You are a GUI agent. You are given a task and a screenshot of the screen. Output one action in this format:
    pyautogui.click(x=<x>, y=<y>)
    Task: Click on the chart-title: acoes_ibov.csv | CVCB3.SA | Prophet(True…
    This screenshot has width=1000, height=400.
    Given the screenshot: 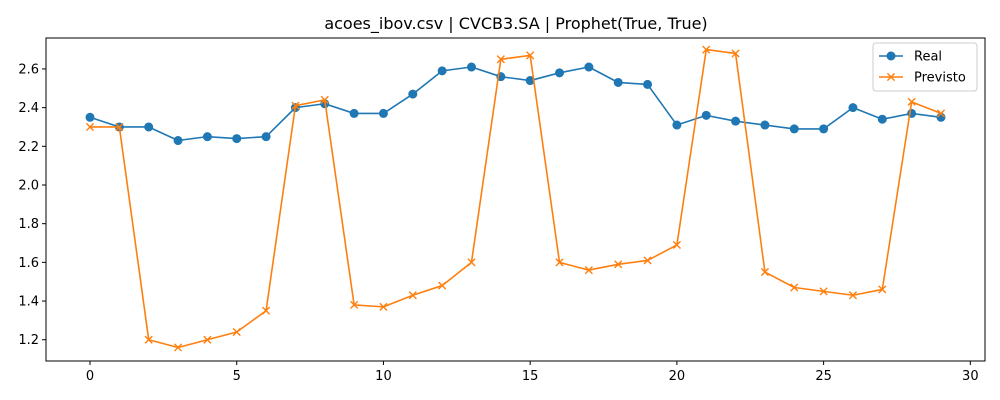 What is the action you would take?
    pyautogui.click(x=515, y=24)
    